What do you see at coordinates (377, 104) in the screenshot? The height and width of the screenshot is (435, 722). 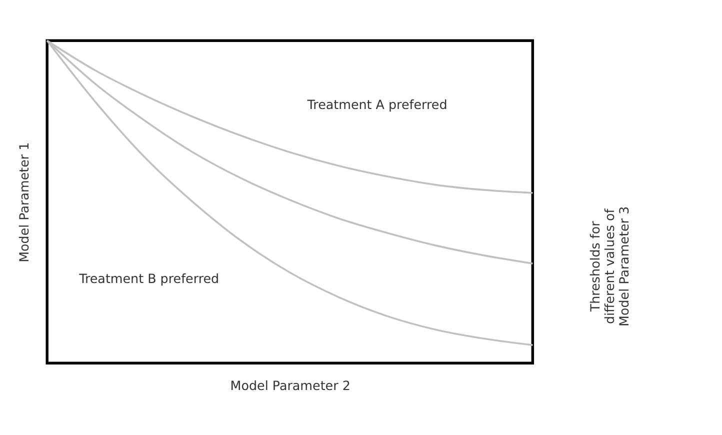 I see `annotation: Treatment A preferred` at bounding box center [377, 104].